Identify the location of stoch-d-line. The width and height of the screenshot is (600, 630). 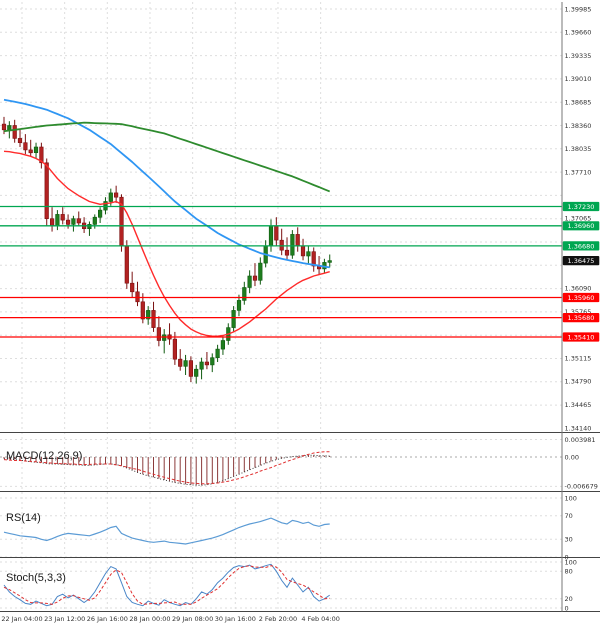
(166, 585).